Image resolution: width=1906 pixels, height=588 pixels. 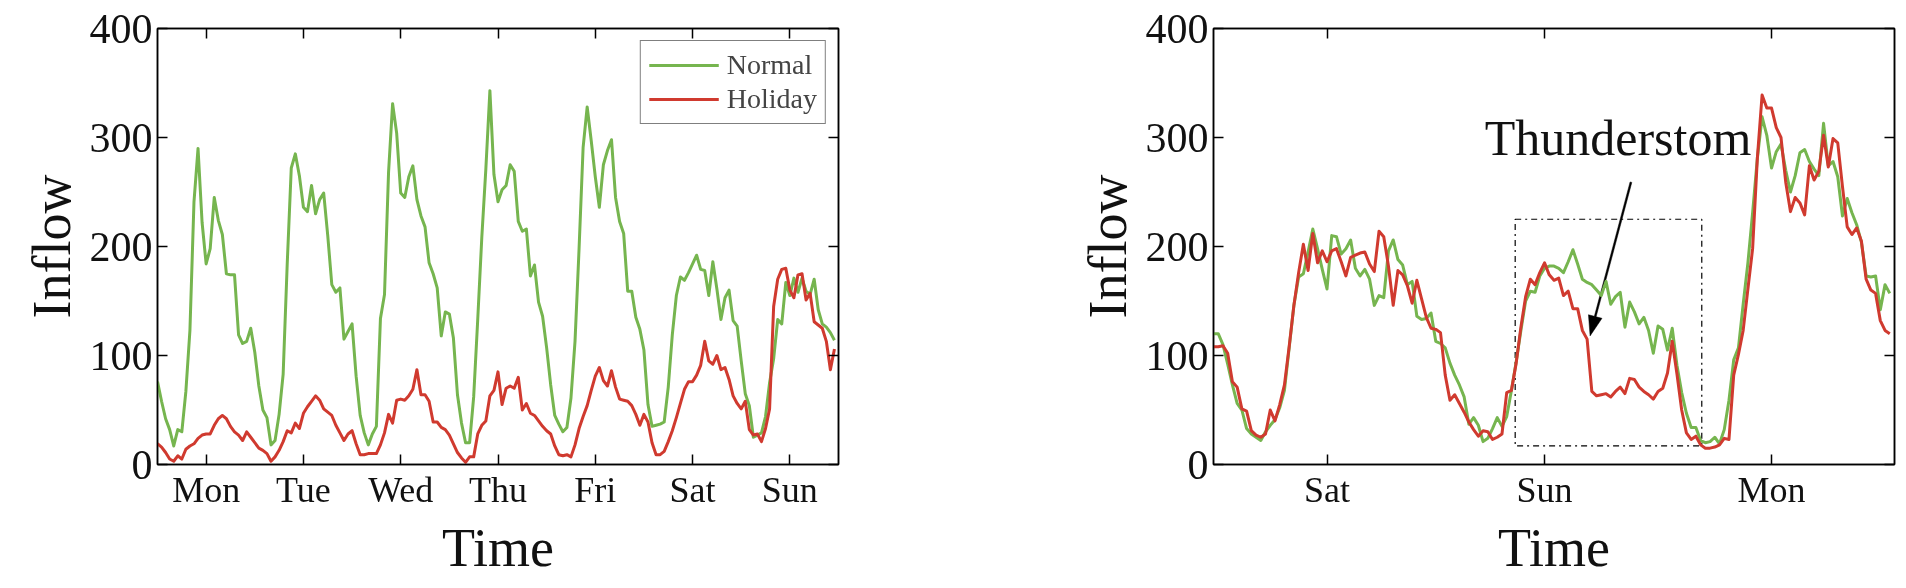 What do you see at coordinates (771, 99) in the screenshot?
I see `legend-label: Holiday` at bounding box center [771, 99].